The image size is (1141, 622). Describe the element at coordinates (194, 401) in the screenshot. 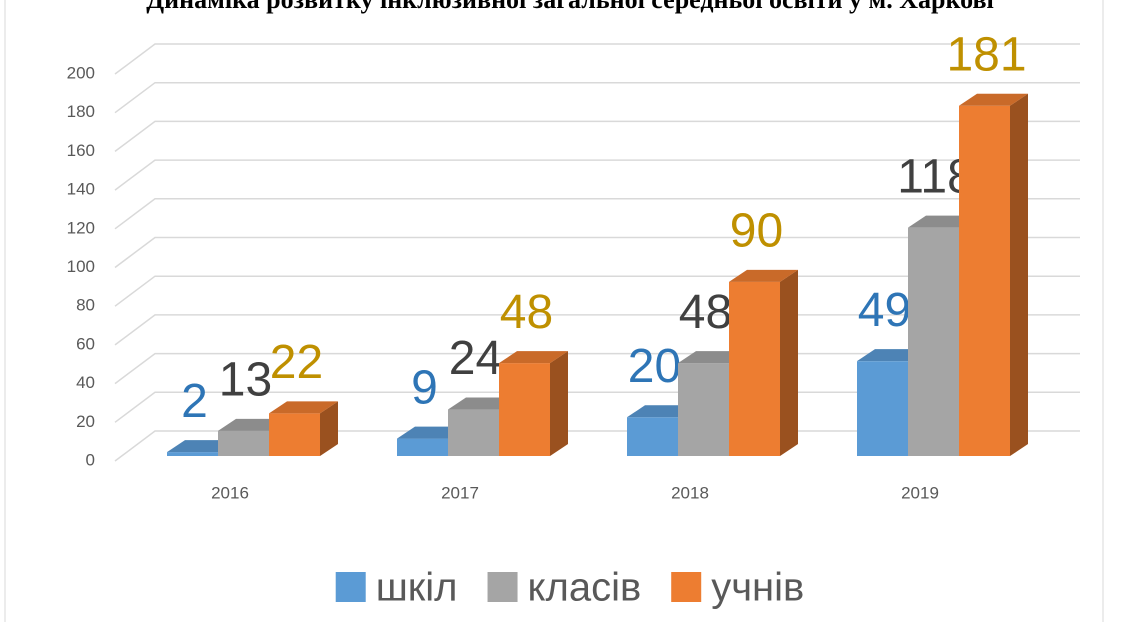

I see `data-label: 2` at that location.